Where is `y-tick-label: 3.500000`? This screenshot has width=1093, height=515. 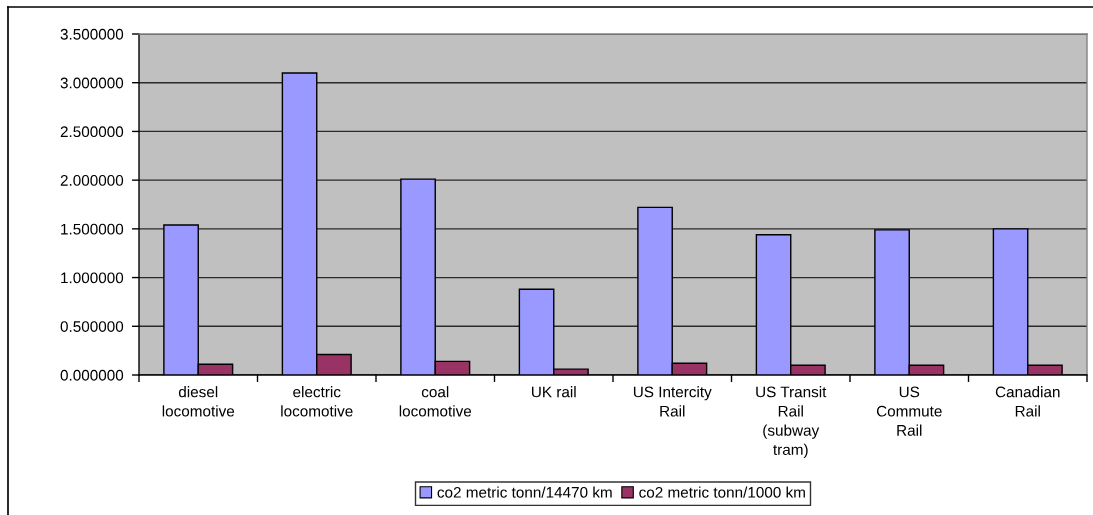 y-tick-label: 3.500000 is located at coordinates (92, 34).